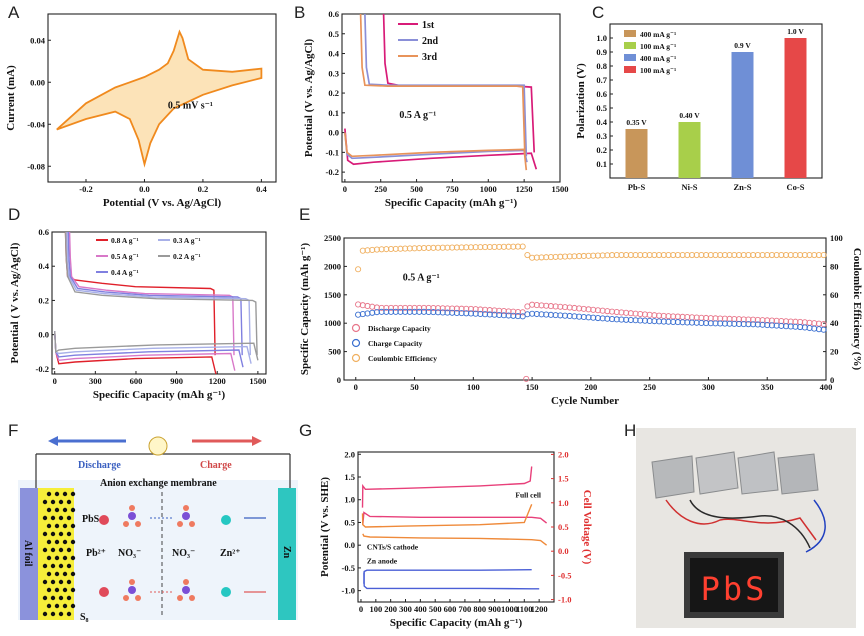 This screenshot has height=636, width=864. What do you see at coordinates (767, 387) in the screenshot?
I see `x-tick-label: 350` at bounding box center [767, 387].